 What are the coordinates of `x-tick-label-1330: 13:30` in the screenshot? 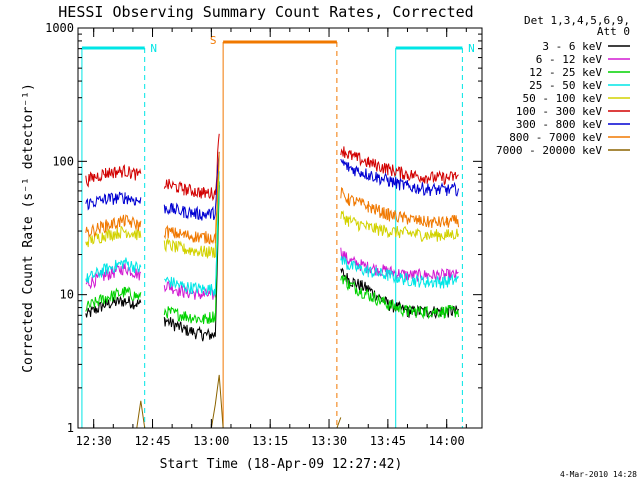 It's located at (329, 441).